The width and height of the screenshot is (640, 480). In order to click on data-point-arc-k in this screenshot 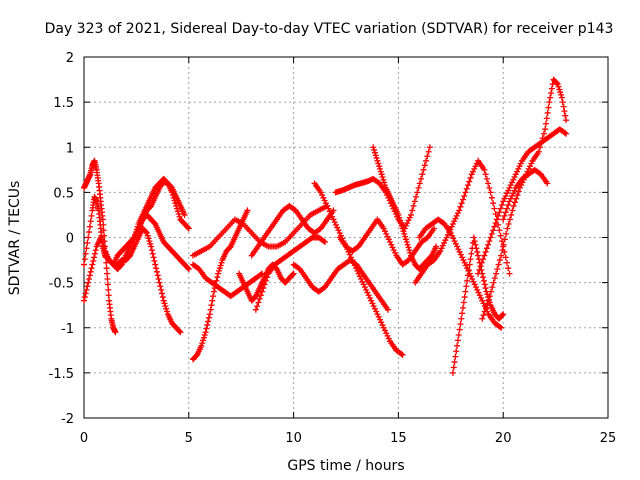, I will do `click(333, 210)`.